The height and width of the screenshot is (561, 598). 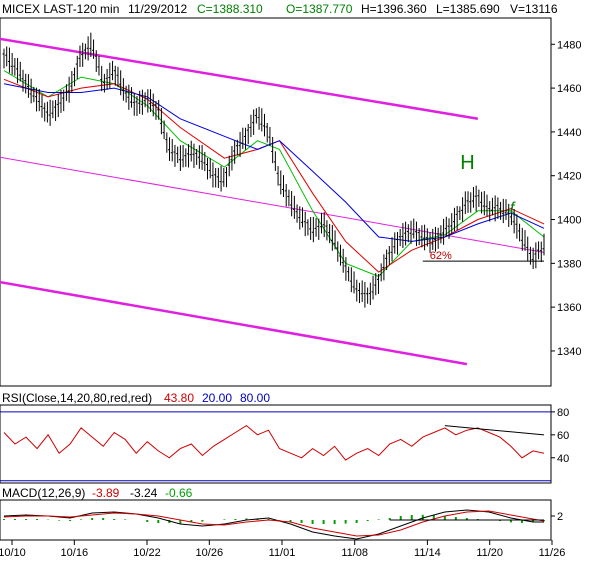 What do you see at coordinates (441, 256) in the screenshot?
I see `fib-62-label: 62%` at bounding box center [441, 256].